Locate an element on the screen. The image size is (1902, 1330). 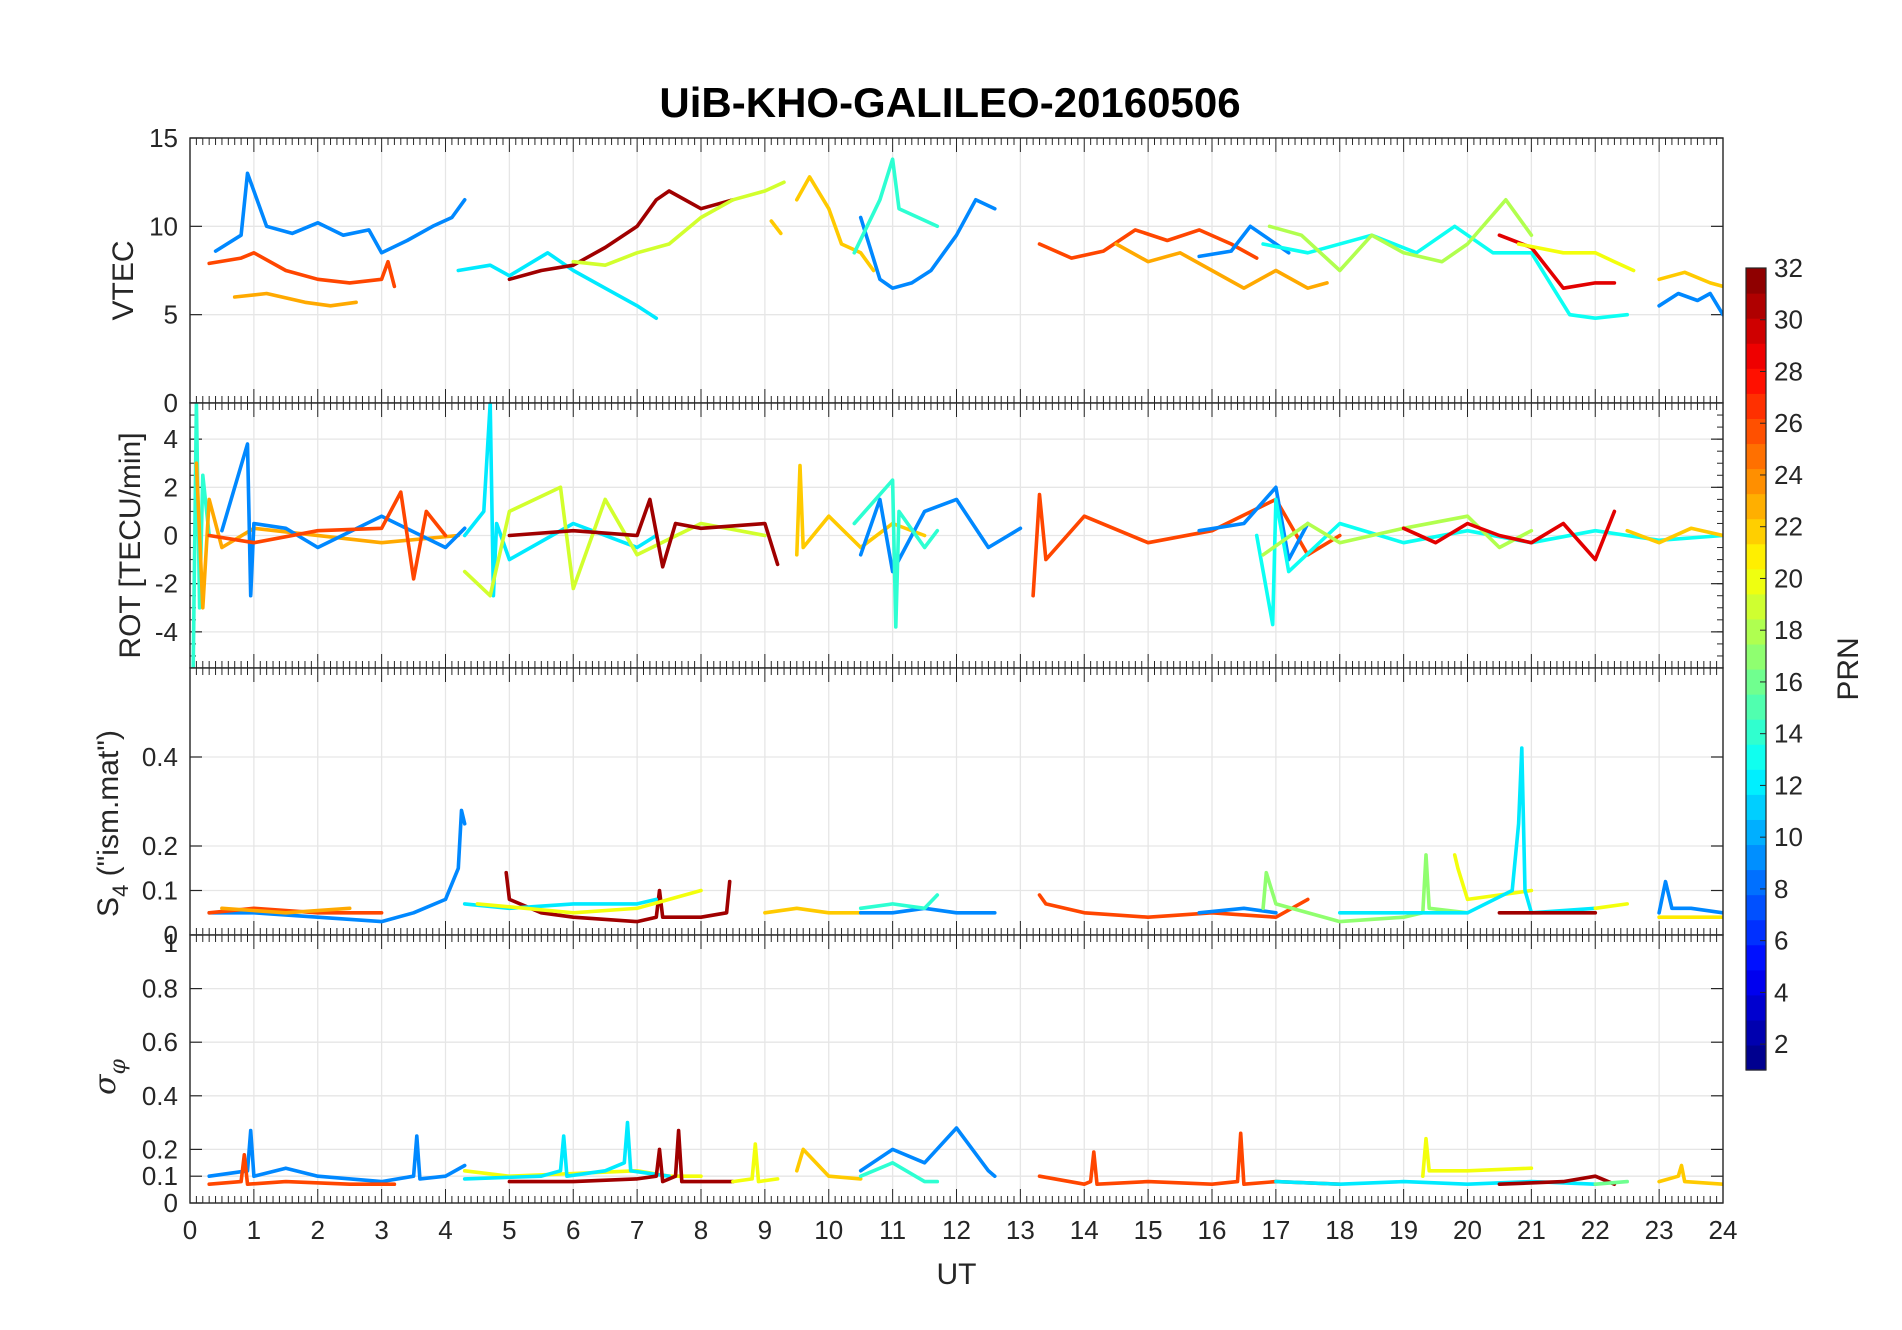
y-tick-label: 0.2 is located at coordinates (160, 1149).